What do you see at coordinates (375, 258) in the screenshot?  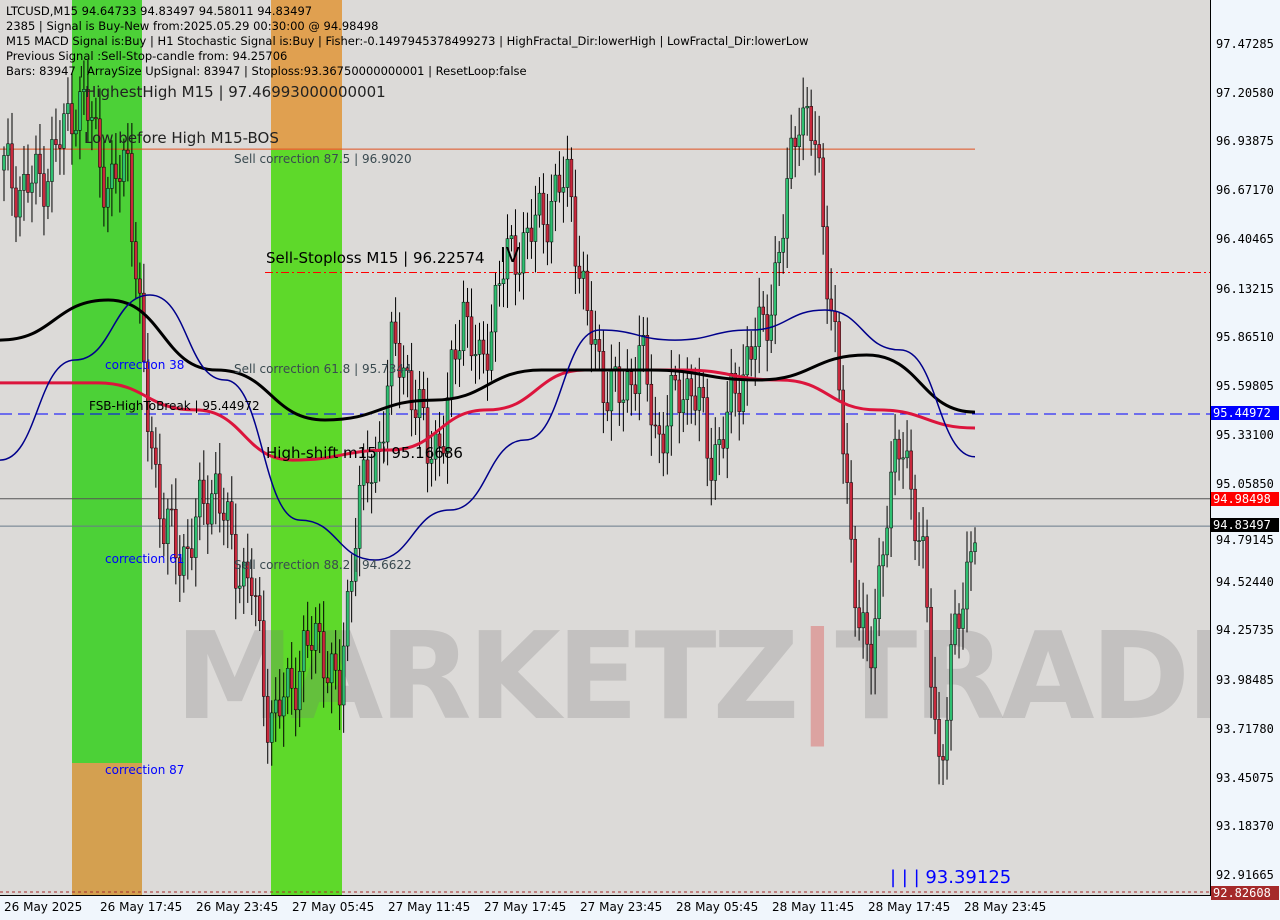 I see `sell-stoploss-label: Sell-Stoploss M15 | 96.22574` at bounding box center [375, 258].